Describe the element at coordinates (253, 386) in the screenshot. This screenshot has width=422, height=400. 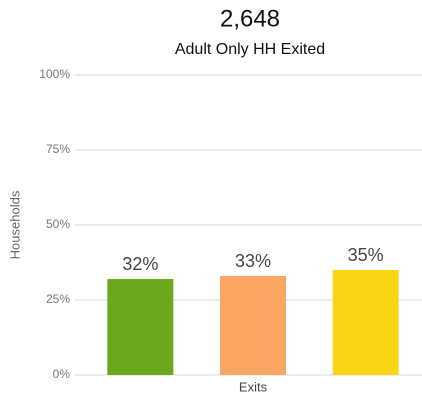
I see `x-axis-label: Exits` at that location.